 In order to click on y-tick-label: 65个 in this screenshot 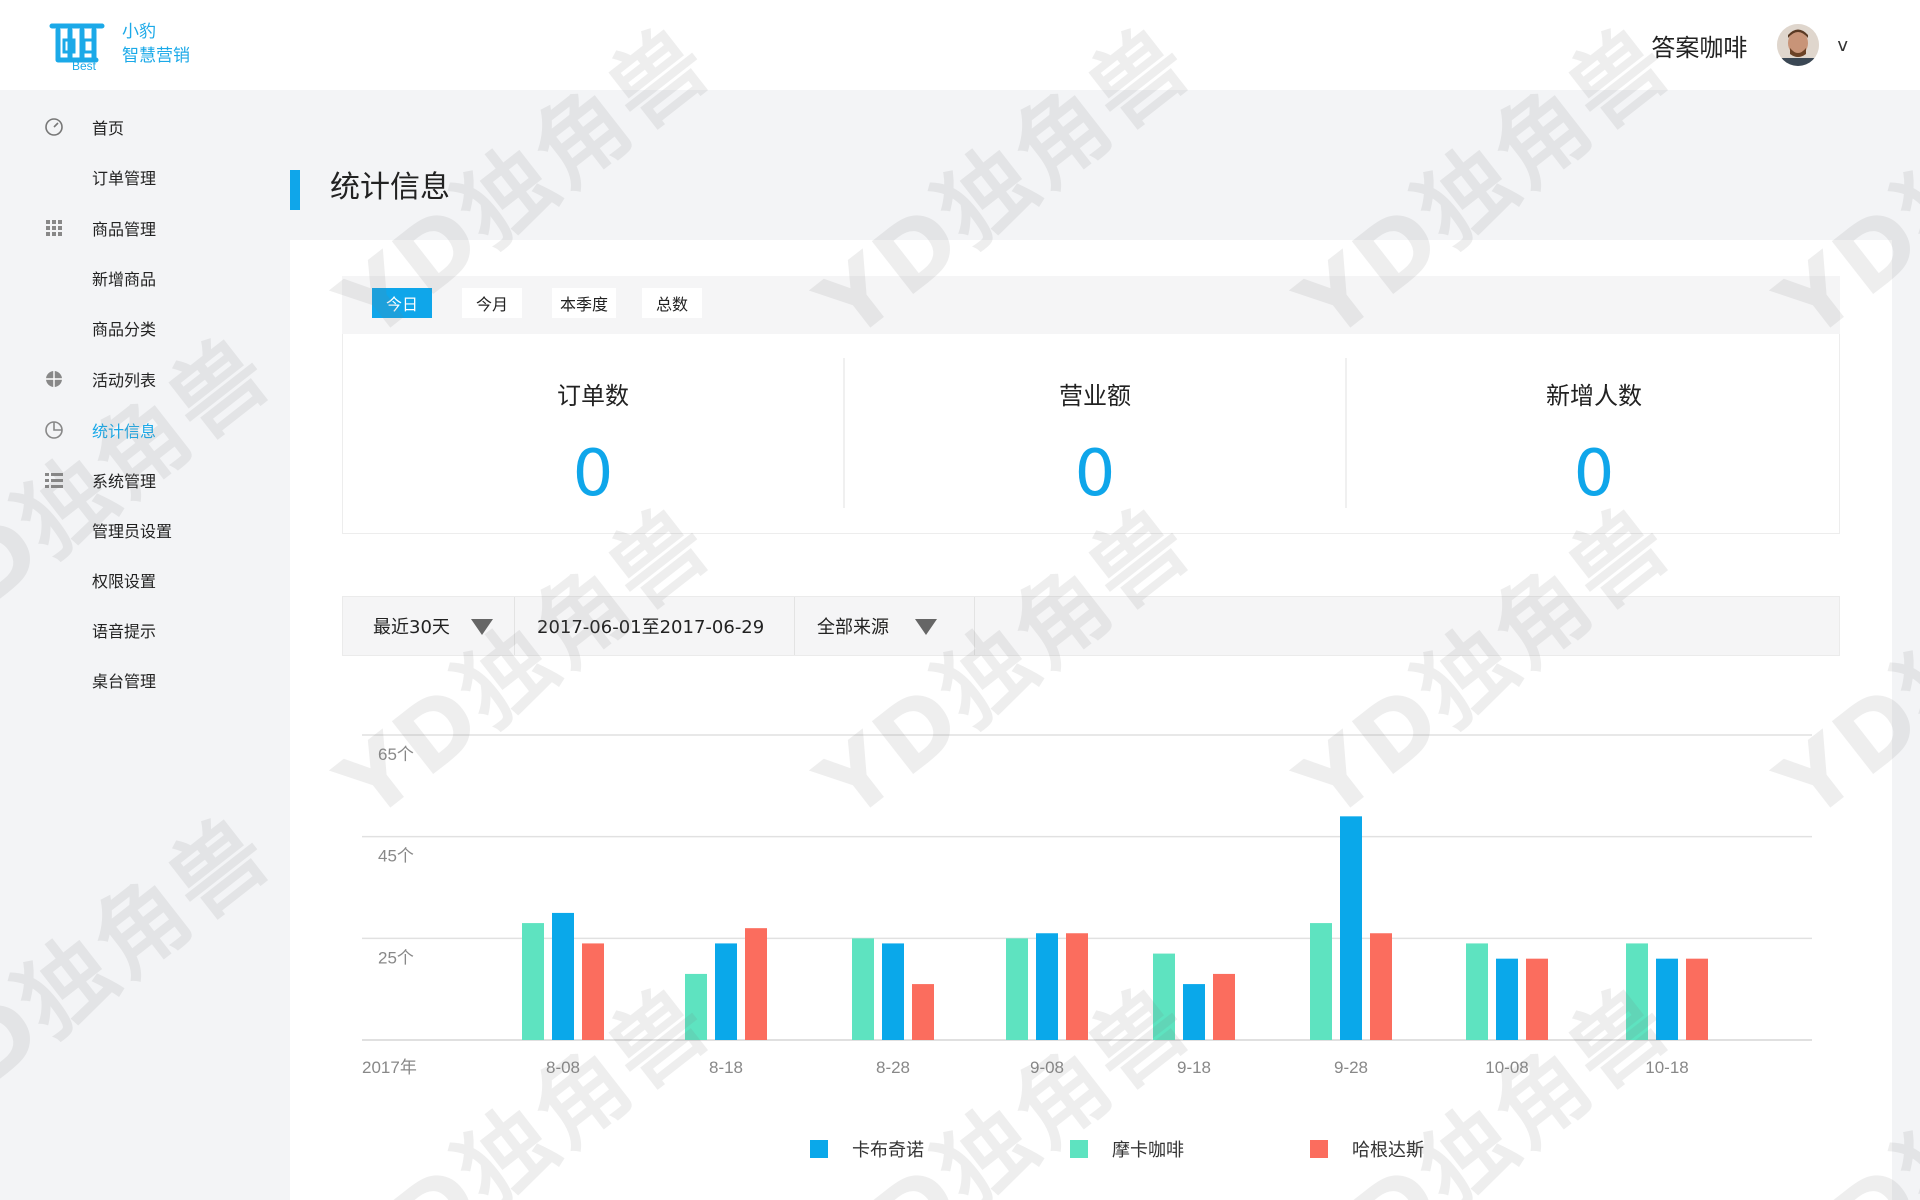, I will do `click(396, 754)`.